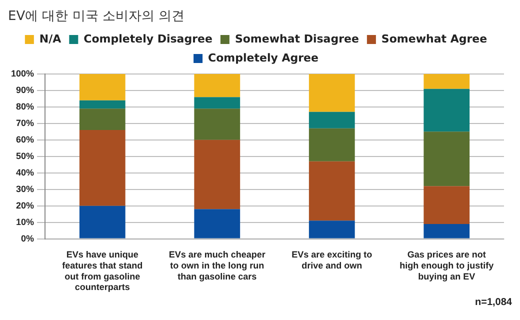 The height and width of the screenshot is (320, 520). What do you see at coordinates (25, 189) in the screenshot?
I see `y-tick-label: 30%` at bounding box center [25, 189].